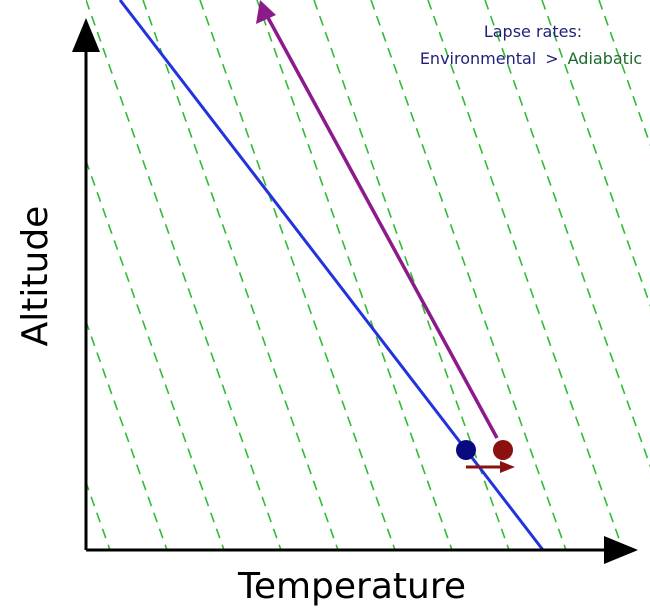 Image resolution: width=650 pixels, height=613 pixels. Describe the element at coordinates (266, 12) in the screenshot. I see `parcel-ascent-arrowhead` at that location.